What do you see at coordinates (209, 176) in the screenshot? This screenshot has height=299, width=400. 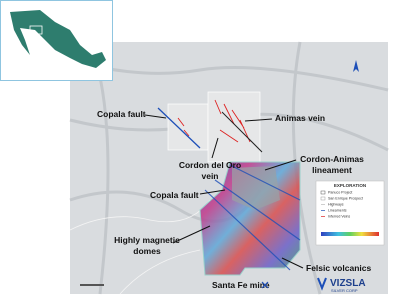 I see `label: vein` at bounding box center [209, 176].